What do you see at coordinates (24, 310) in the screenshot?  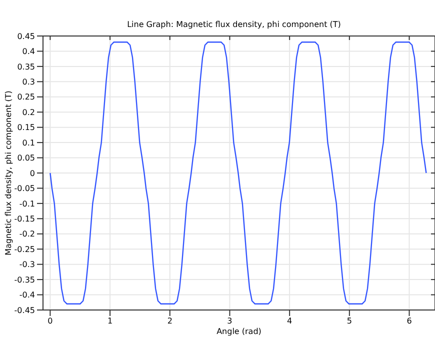 I see `y-tick-label: -0.45` at bounding box center [24, 310].